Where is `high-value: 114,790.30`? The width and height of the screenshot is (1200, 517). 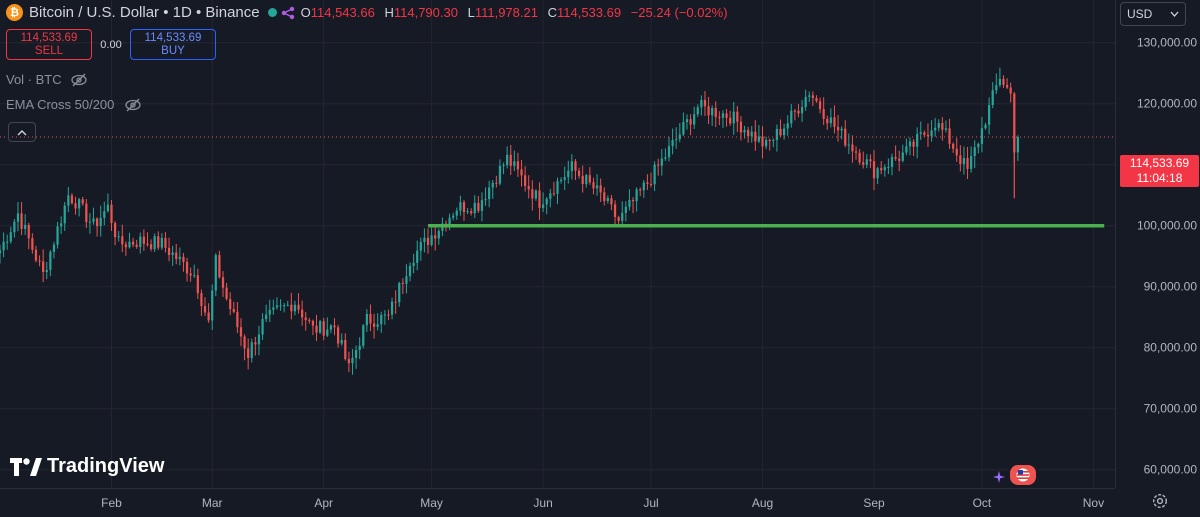
high-value: 114,790.30 is located at coordinates (425, 12).